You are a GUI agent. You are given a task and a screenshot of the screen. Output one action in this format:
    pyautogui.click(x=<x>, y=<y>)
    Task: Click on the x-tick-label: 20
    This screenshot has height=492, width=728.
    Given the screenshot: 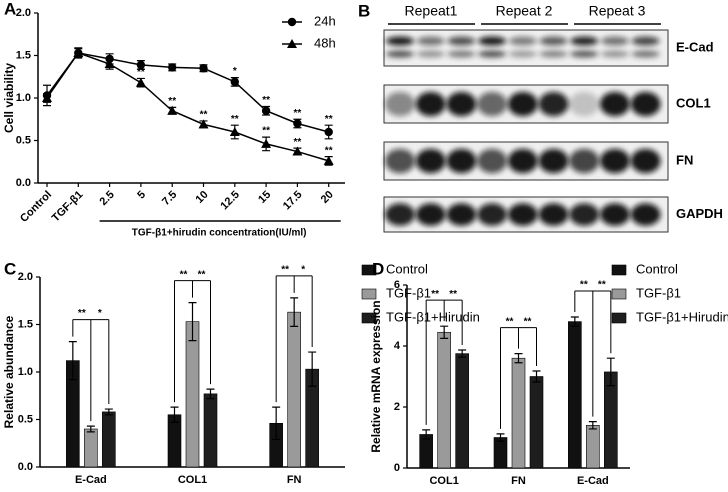 What is the action you would take?
    pyautogui.click(x=327, y=197)
    